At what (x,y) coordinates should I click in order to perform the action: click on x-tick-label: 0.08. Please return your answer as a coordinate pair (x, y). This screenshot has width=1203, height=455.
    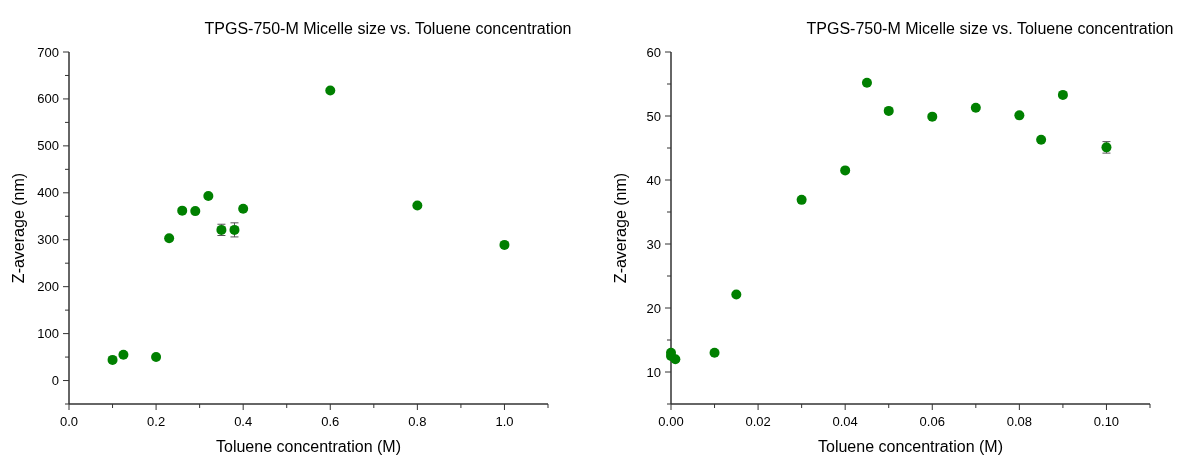
    Looking at the image, I should click on (1019, 421).